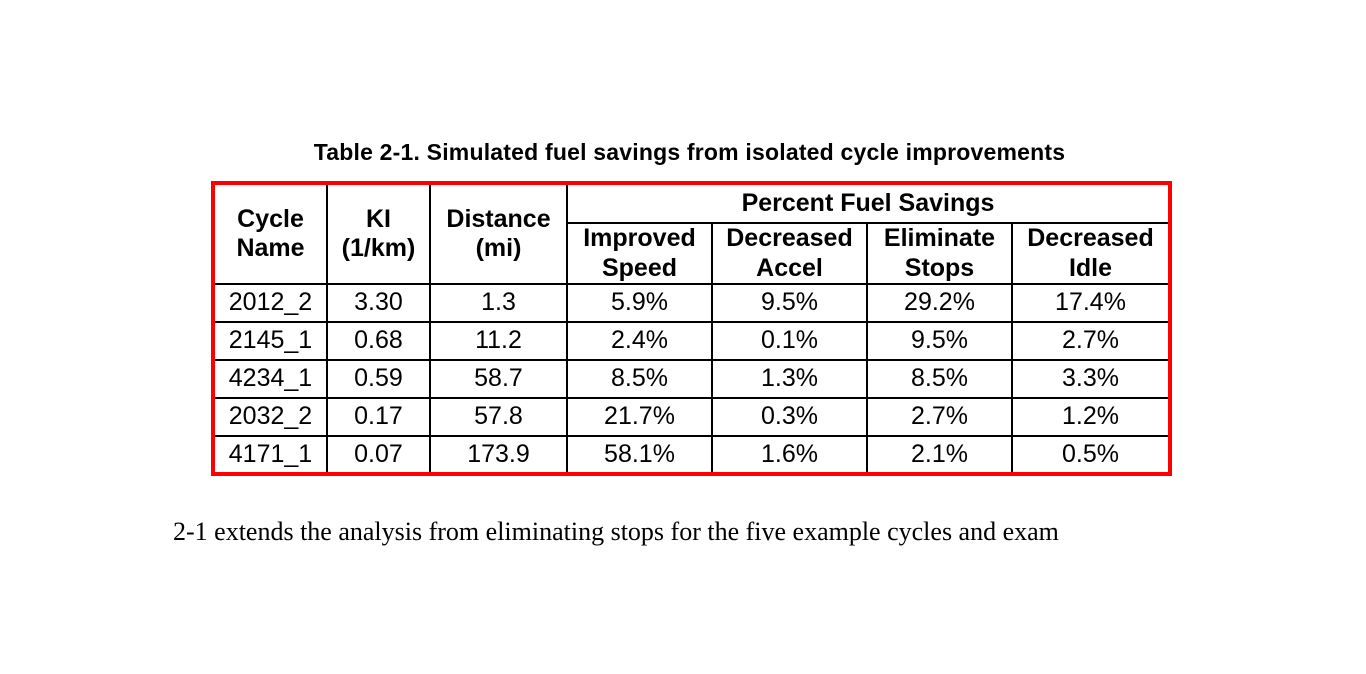 The image size is (1366, 674). What do you see at coordinates (270, 303) in the screenshot?
I see `table-cell: 2012_2` at bounding box center [270, 303].